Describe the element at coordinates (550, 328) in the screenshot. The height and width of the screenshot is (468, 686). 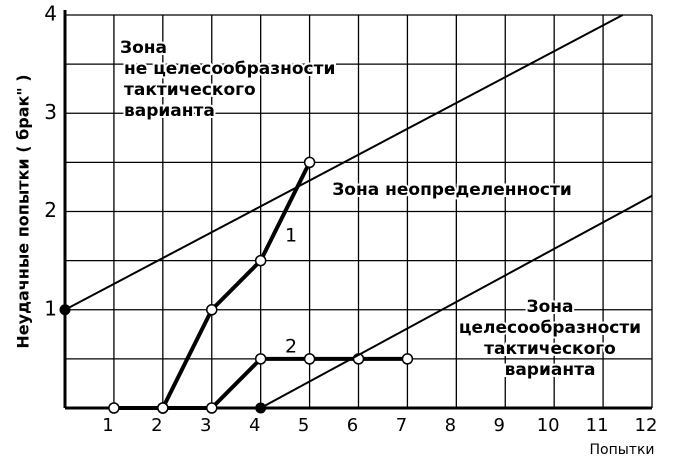
I see `annotation: целесообразности` at that location.